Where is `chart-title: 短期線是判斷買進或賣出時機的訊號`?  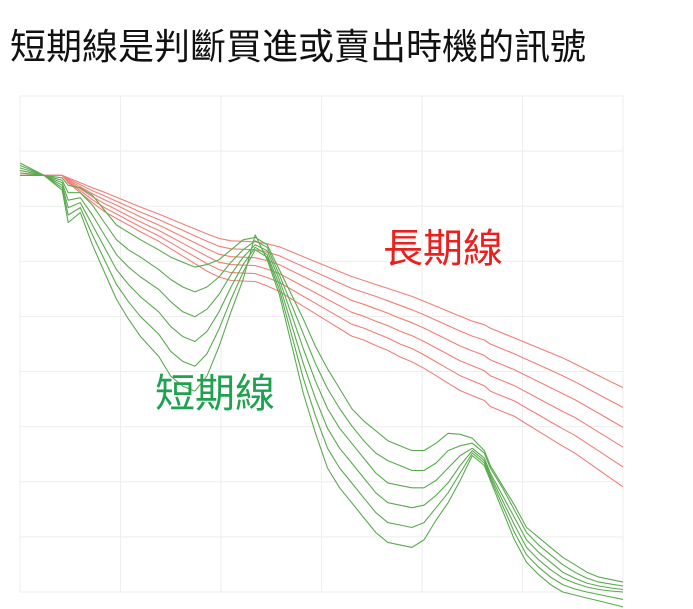 chart-title: 短期線是判斷買進或賣出時機的訊號 is located at coordinates (298, 47).